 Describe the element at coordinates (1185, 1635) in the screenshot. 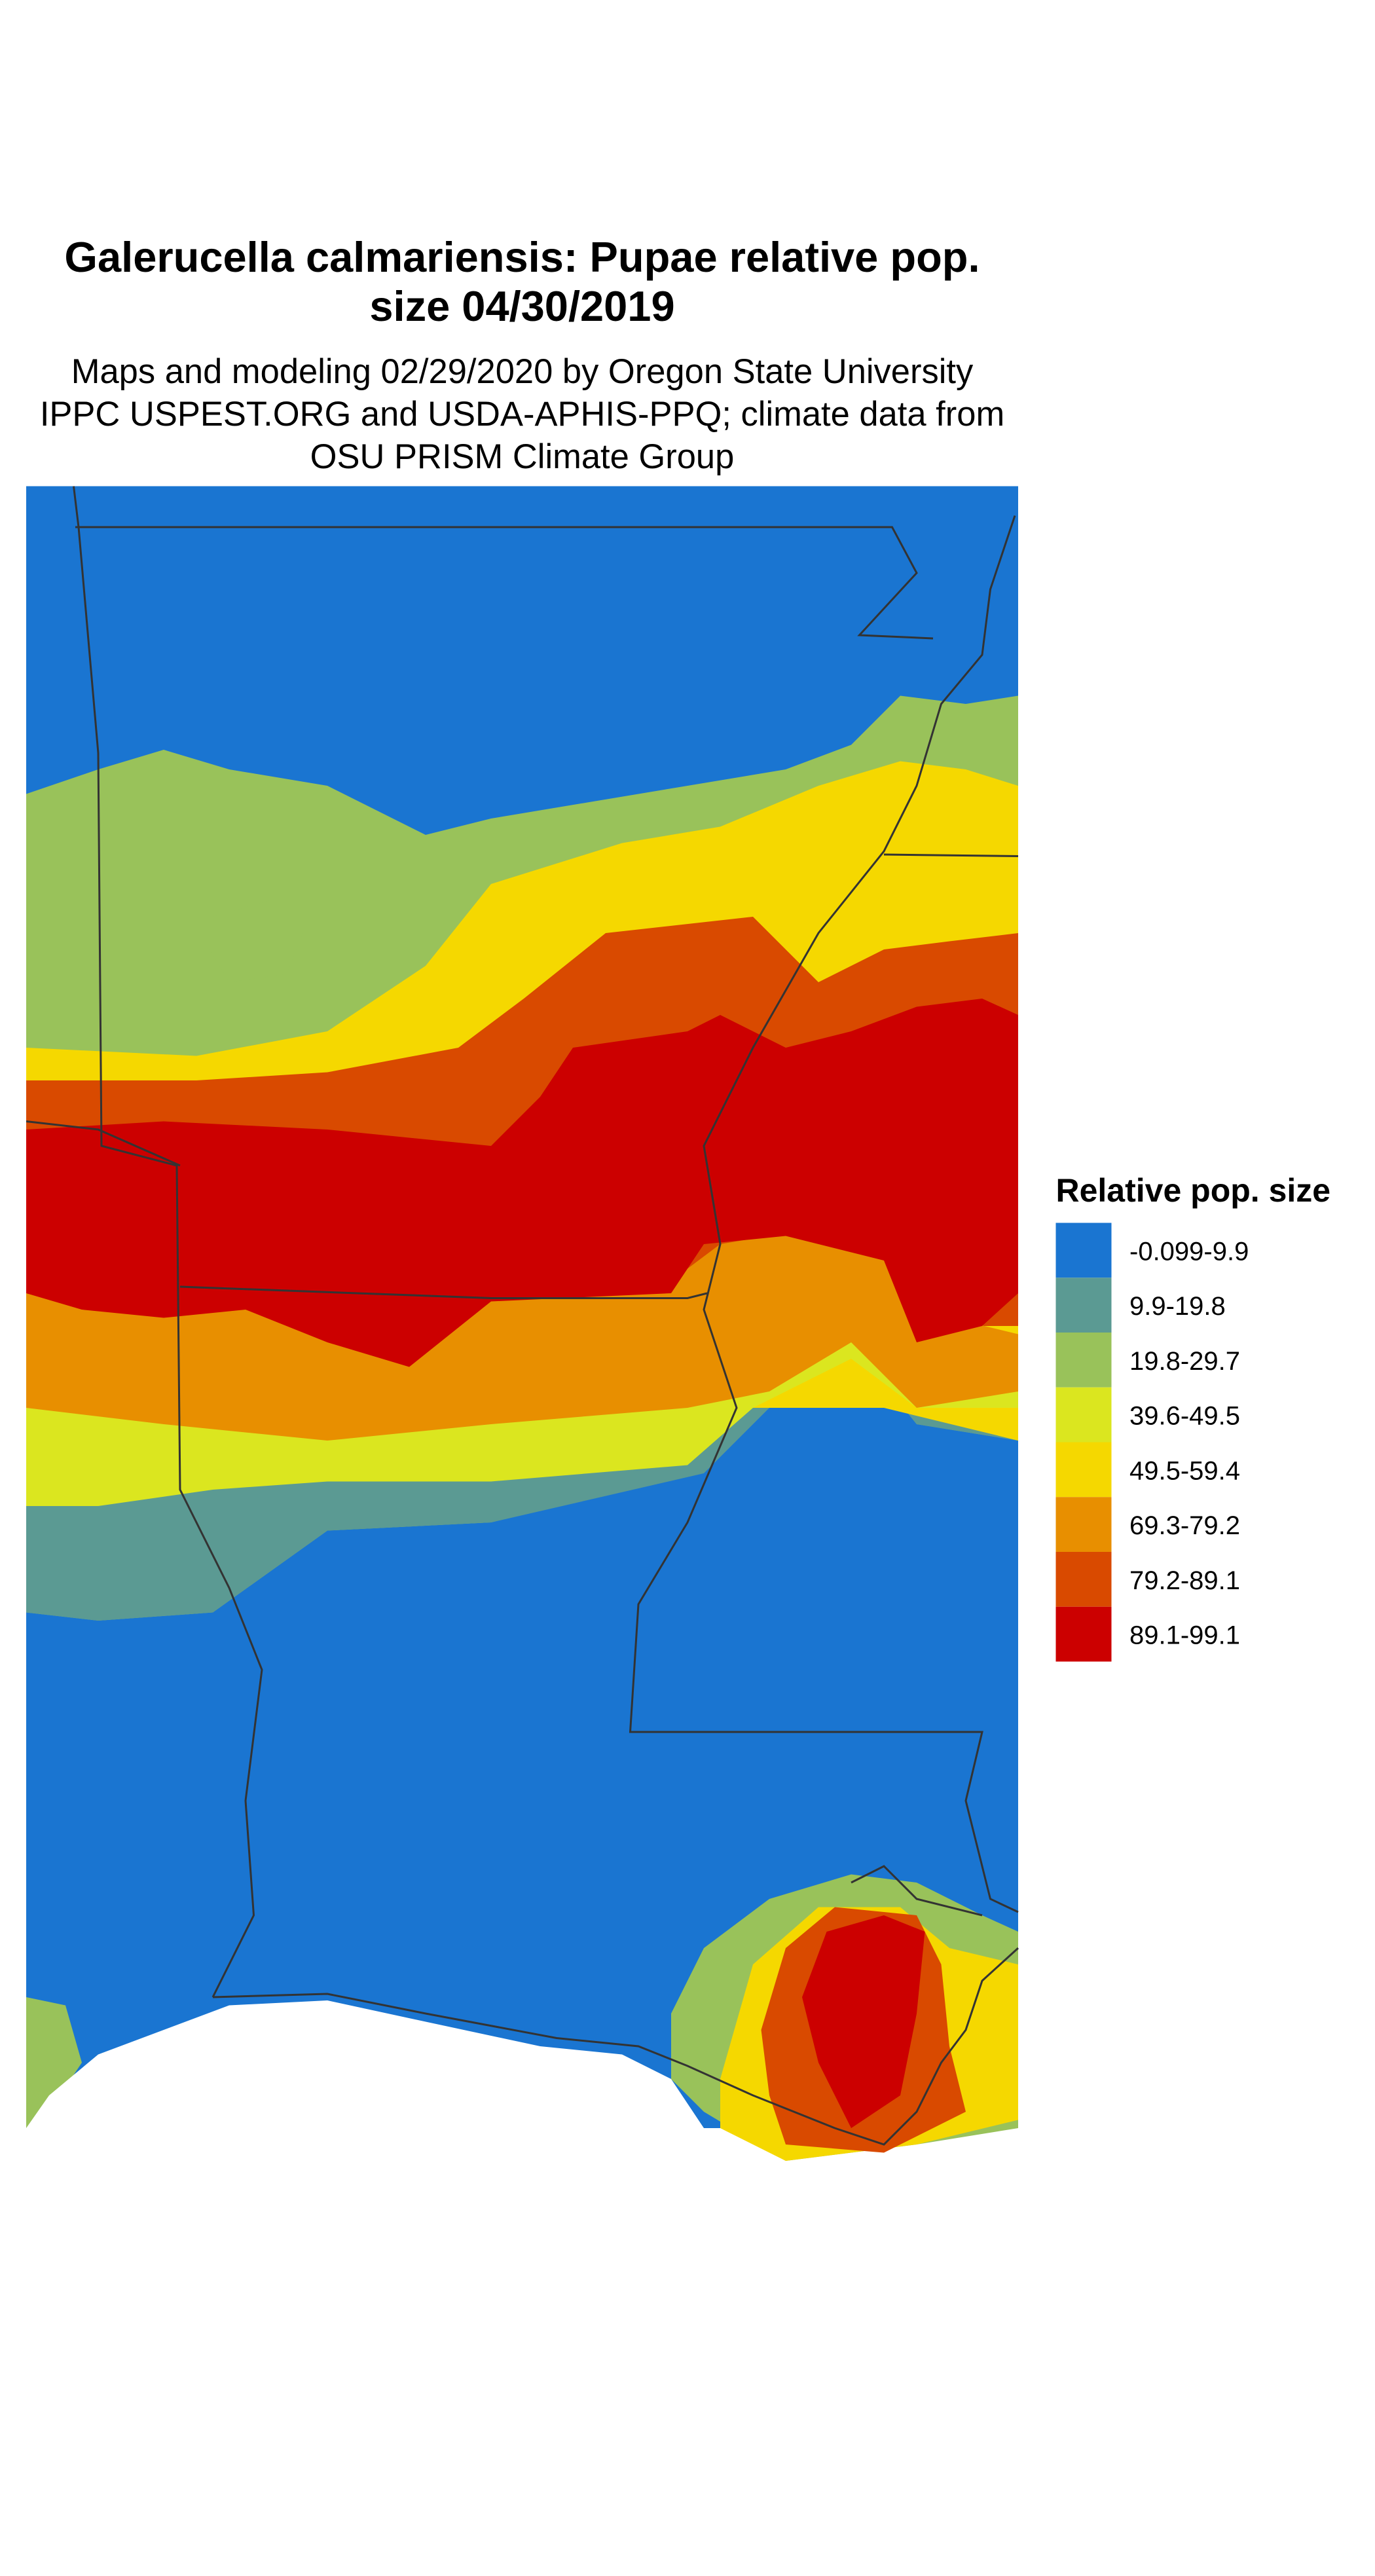

I see `legend-label: 89.1-99.1` at that location.